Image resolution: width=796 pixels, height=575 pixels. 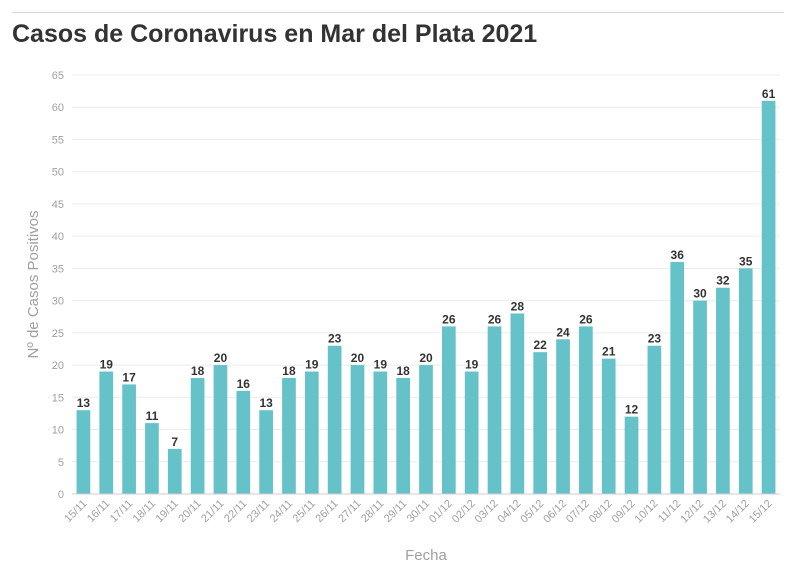 What do you see at coordinates (464, 512) in the screenshot?
I see `x-tick-label: 02/12` at bounding box center [464, 512].